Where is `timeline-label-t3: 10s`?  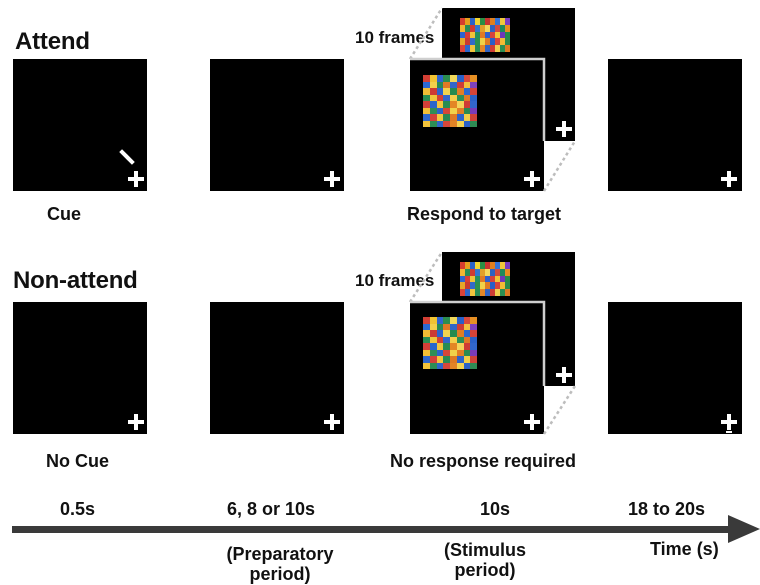
timeline-label-t3: 10s is located at coordinates (495, 509).